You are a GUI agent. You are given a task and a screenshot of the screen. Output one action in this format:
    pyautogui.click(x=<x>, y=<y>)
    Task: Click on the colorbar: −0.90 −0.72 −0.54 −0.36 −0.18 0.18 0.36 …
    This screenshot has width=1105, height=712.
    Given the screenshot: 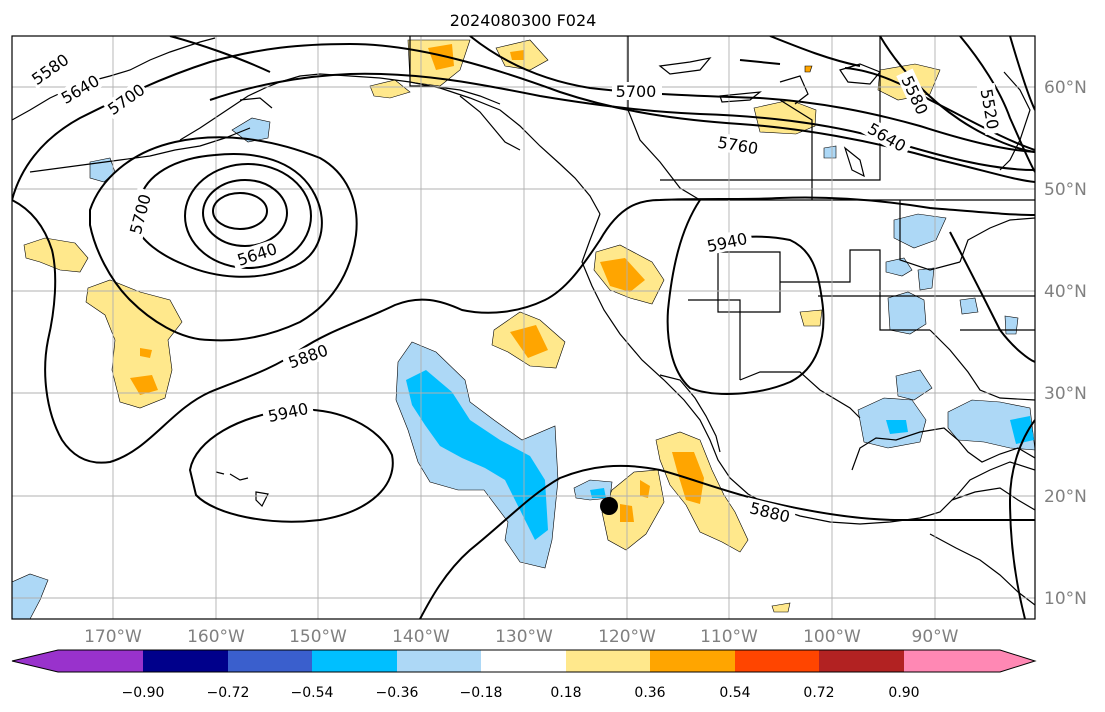 What is the action you would take?
    pyautogui.click(x=524, y=675)
    